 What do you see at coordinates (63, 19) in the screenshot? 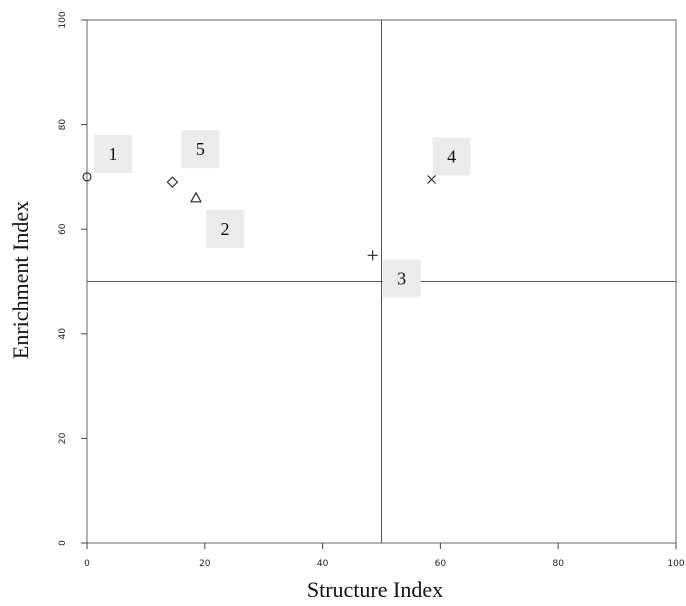
I see `y-tick-label: 100` at bounding box center [63, 19].